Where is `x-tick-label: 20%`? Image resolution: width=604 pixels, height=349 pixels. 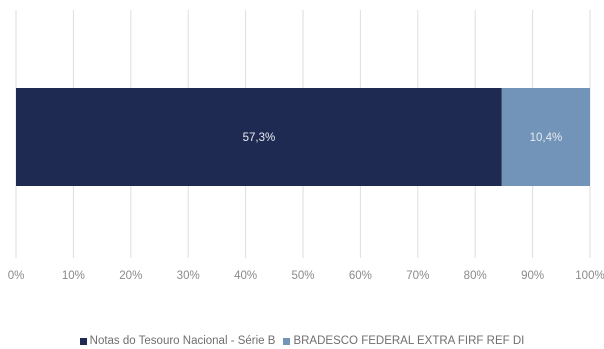 x-tick-label: 20% is located at coordinates (130, 276).